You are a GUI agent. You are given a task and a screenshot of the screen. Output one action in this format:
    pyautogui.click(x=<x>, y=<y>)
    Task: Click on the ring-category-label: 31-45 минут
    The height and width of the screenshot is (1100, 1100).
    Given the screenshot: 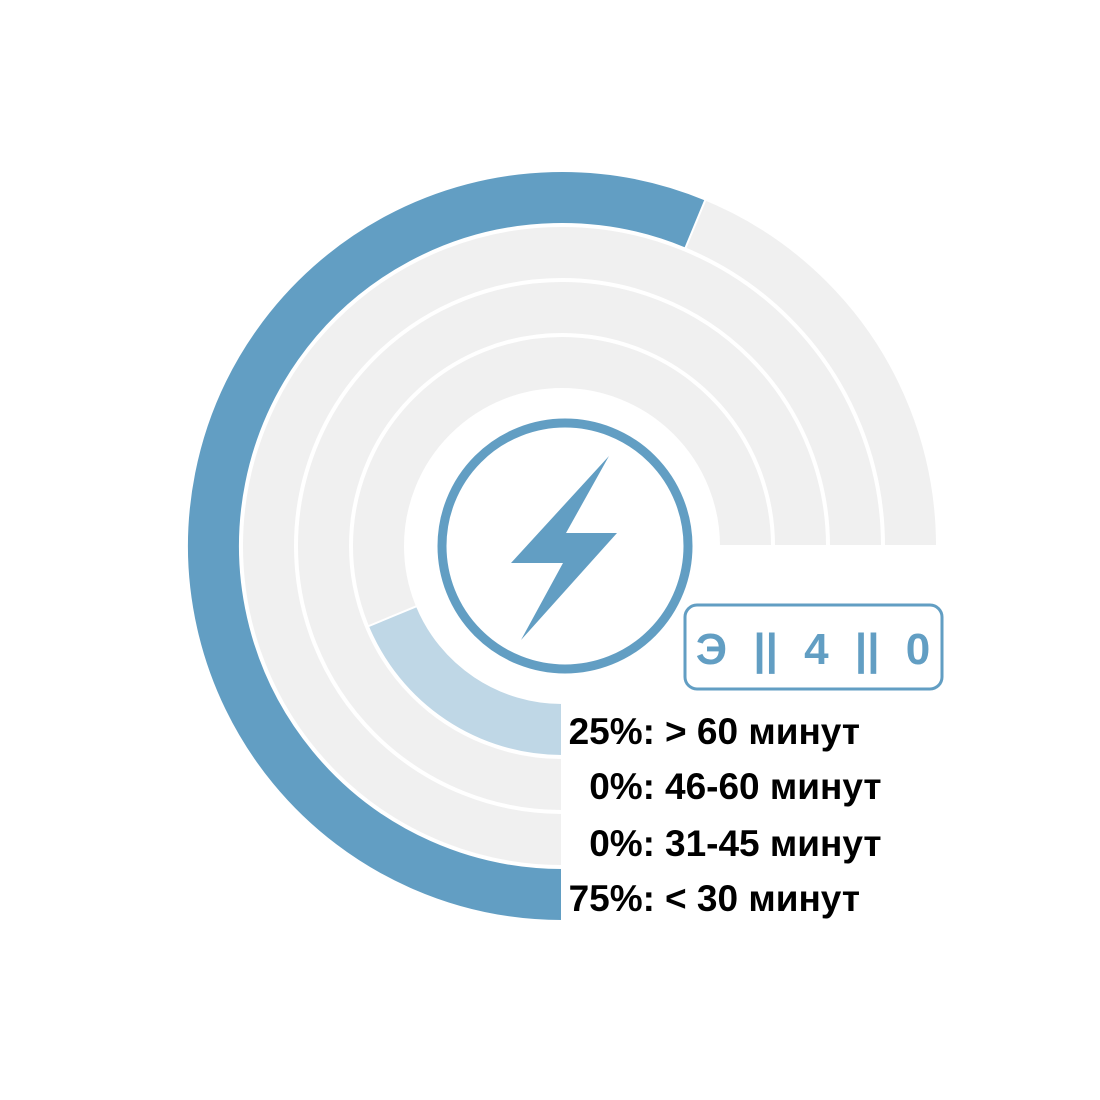 What is the action you would take?
    pyautogui.click(x=773, y=843)
    